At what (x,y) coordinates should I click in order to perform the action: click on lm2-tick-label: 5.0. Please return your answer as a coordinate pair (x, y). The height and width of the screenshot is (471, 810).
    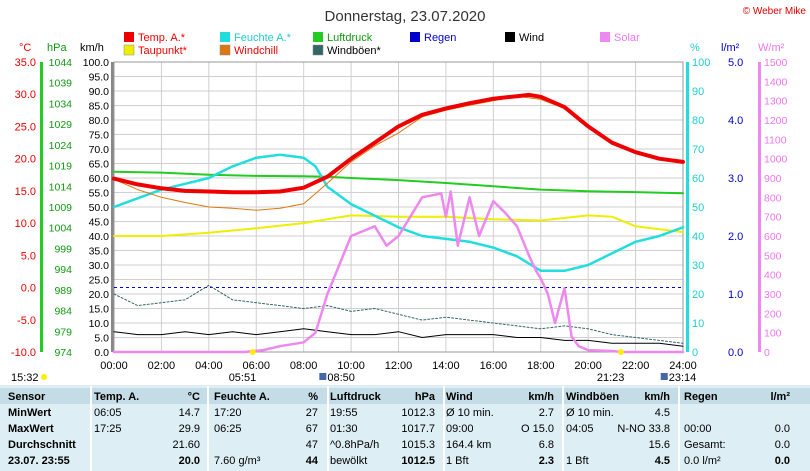
    Looking at the image, I should click on (735, 63).